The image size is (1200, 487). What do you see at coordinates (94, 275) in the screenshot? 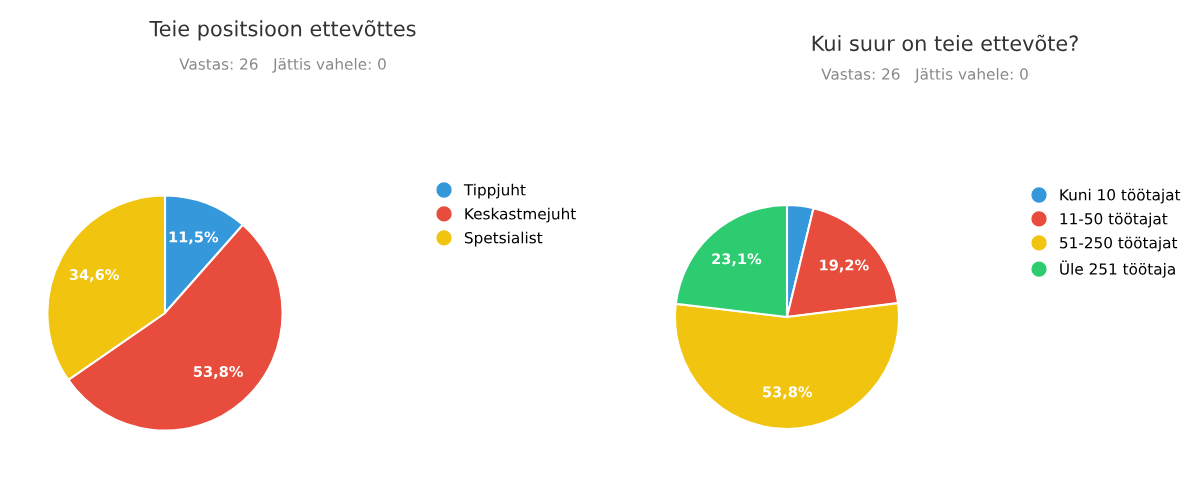
I see `data-label: 34,6%` at bounding box center [94, 275].